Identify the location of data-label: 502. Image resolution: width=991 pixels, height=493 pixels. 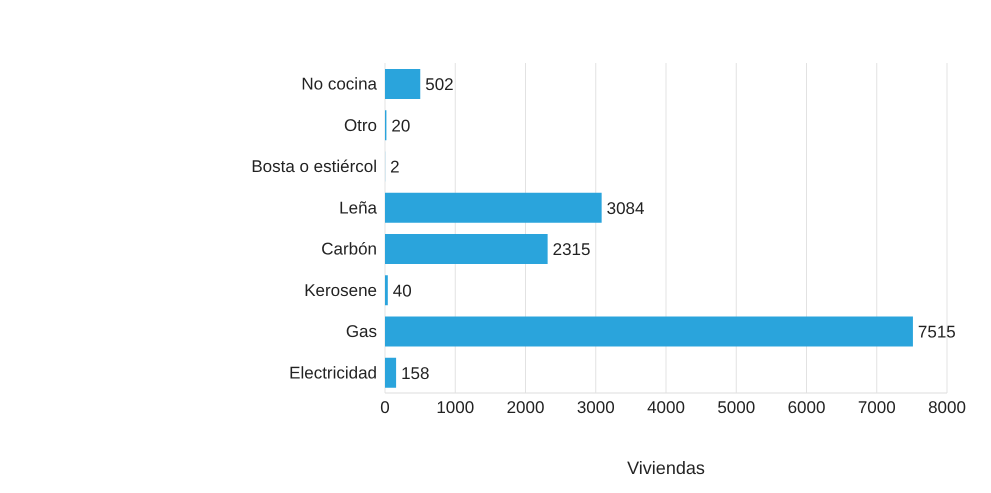
(439, 84).